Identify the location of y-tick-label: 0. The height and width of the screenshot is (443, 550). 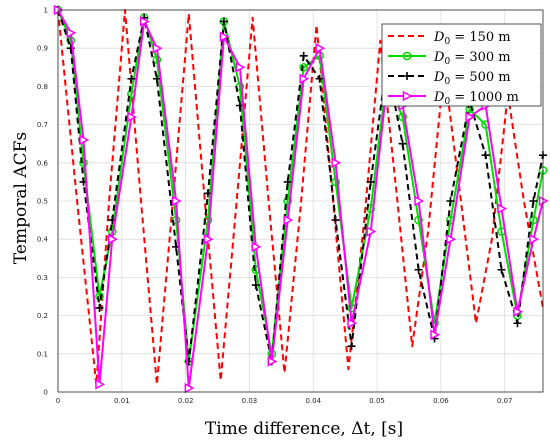
(46, 393).